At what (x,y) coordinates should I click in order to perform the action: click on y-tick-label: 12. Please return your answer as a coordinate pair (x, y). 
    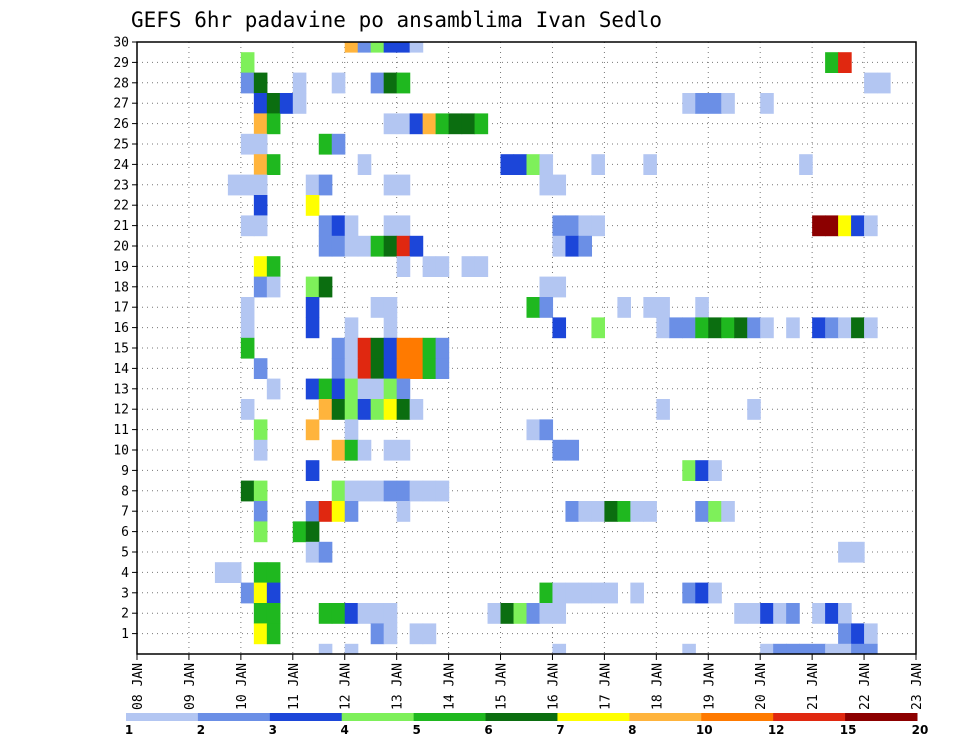
    Looking at the image, I should click on (121, 410).